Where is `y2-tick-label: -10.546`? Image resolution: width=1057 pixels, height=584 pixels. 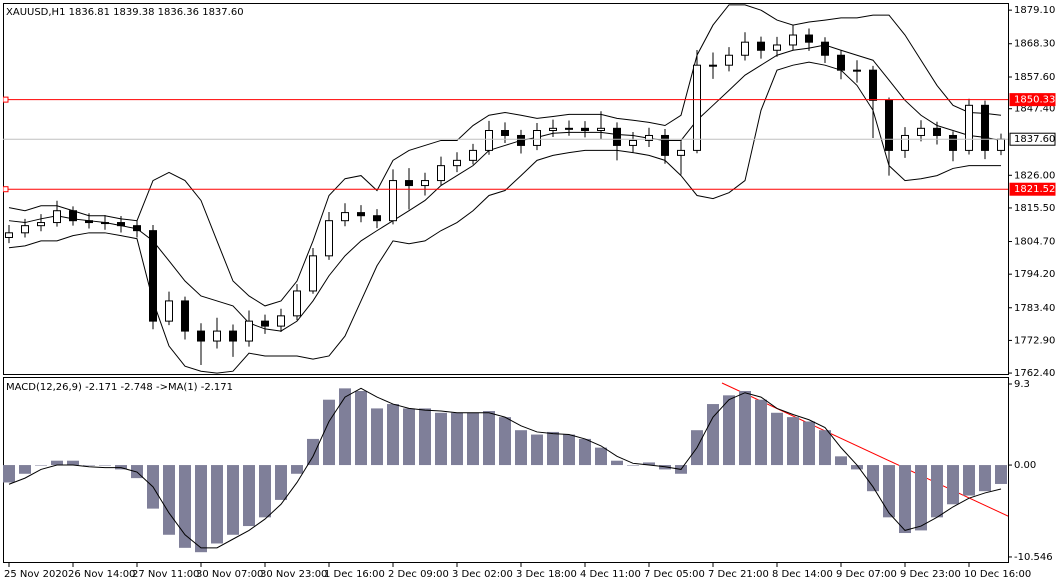 y2-tick-label: -10.546 is located at coordinates (1033, 557).